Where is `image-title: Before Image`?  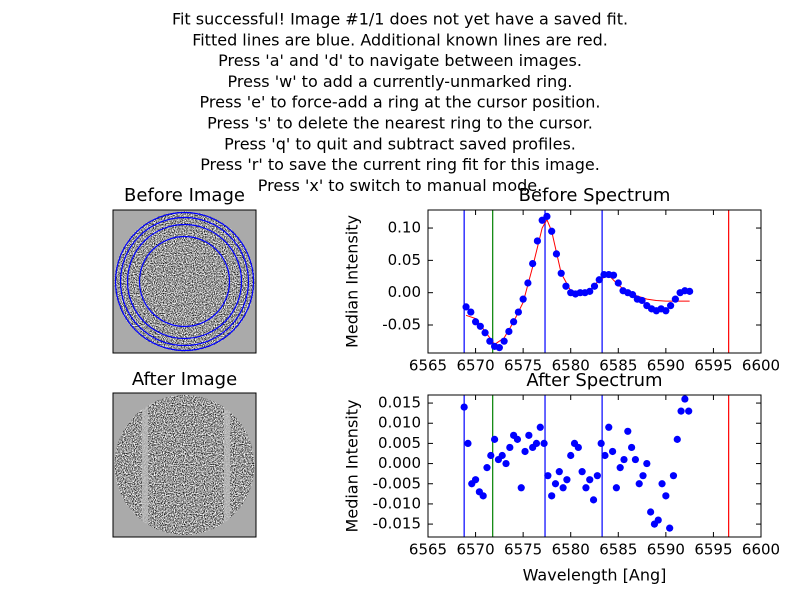
image-title: Before Image is located at coordinates (184, 195).